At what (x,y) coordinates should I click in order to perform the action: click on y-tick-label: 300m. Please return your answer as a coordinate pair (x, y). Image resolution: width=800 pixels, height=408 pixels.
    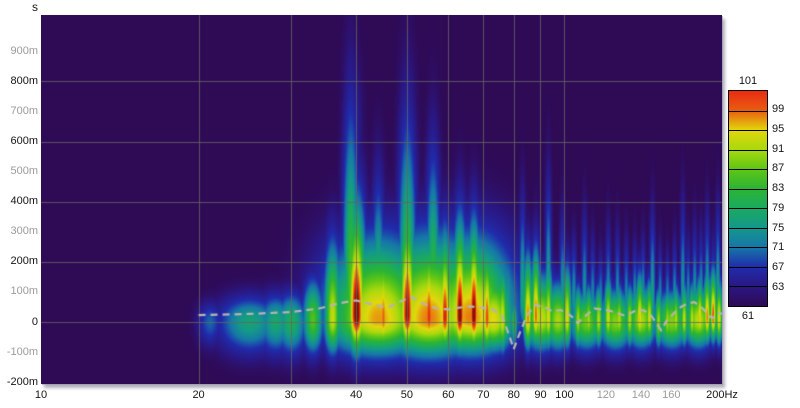
    Looking at the image, I should click on (24, 231).